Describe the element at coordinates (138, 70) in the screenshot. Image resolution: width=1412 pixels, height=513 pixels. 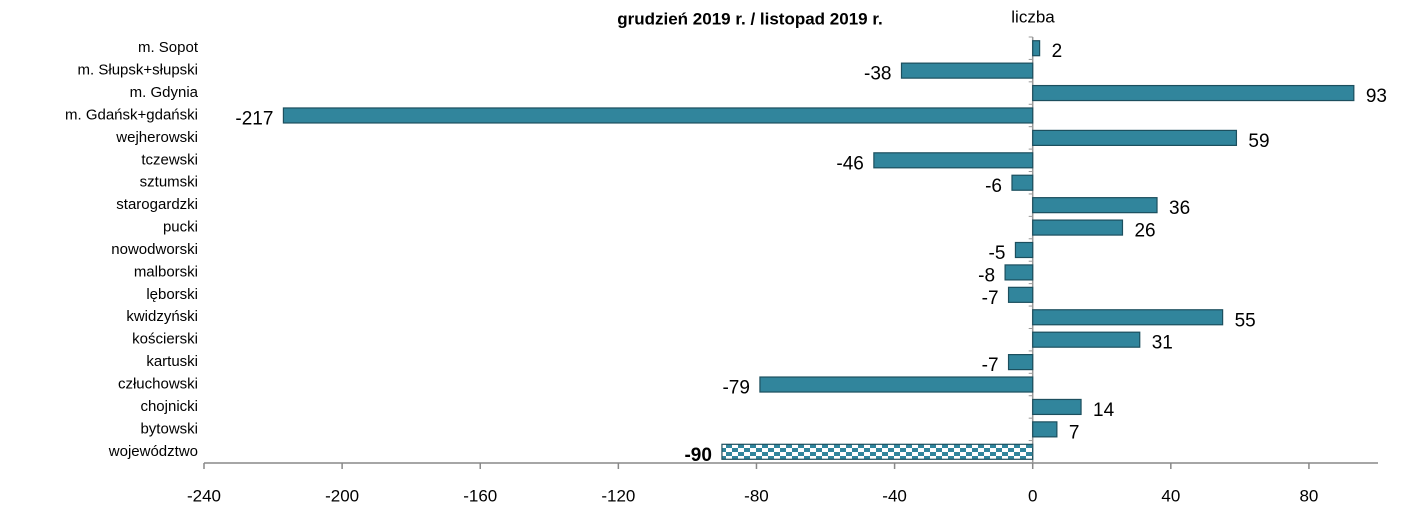
I see `y-tick-label: m. Słupsk+słupski` at that location.